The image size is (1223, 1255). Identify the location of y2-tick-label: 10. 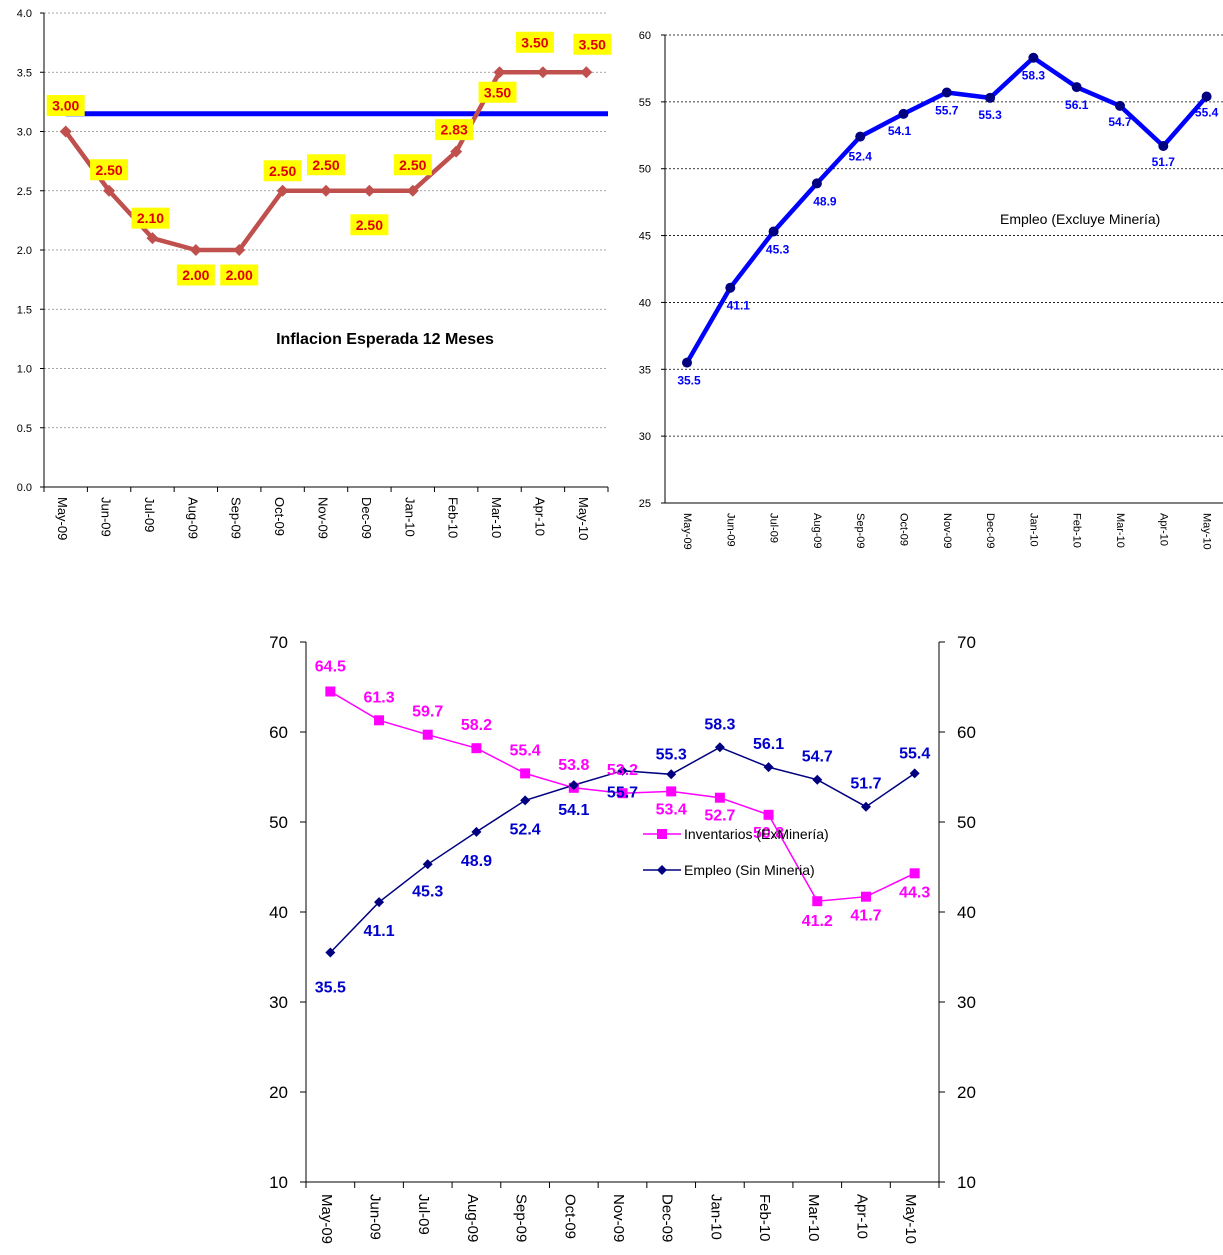
(966, 1182).